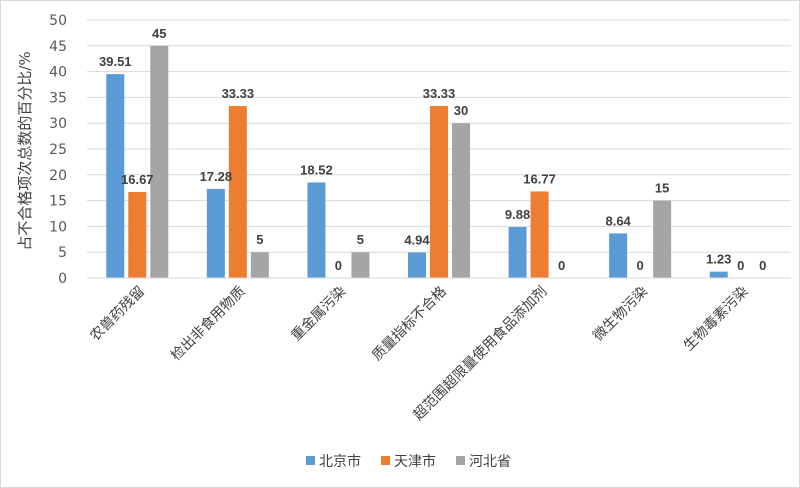  Describe the element at coordinates (662, 188) in the screenshot. I see `data-label: 15` at that location.